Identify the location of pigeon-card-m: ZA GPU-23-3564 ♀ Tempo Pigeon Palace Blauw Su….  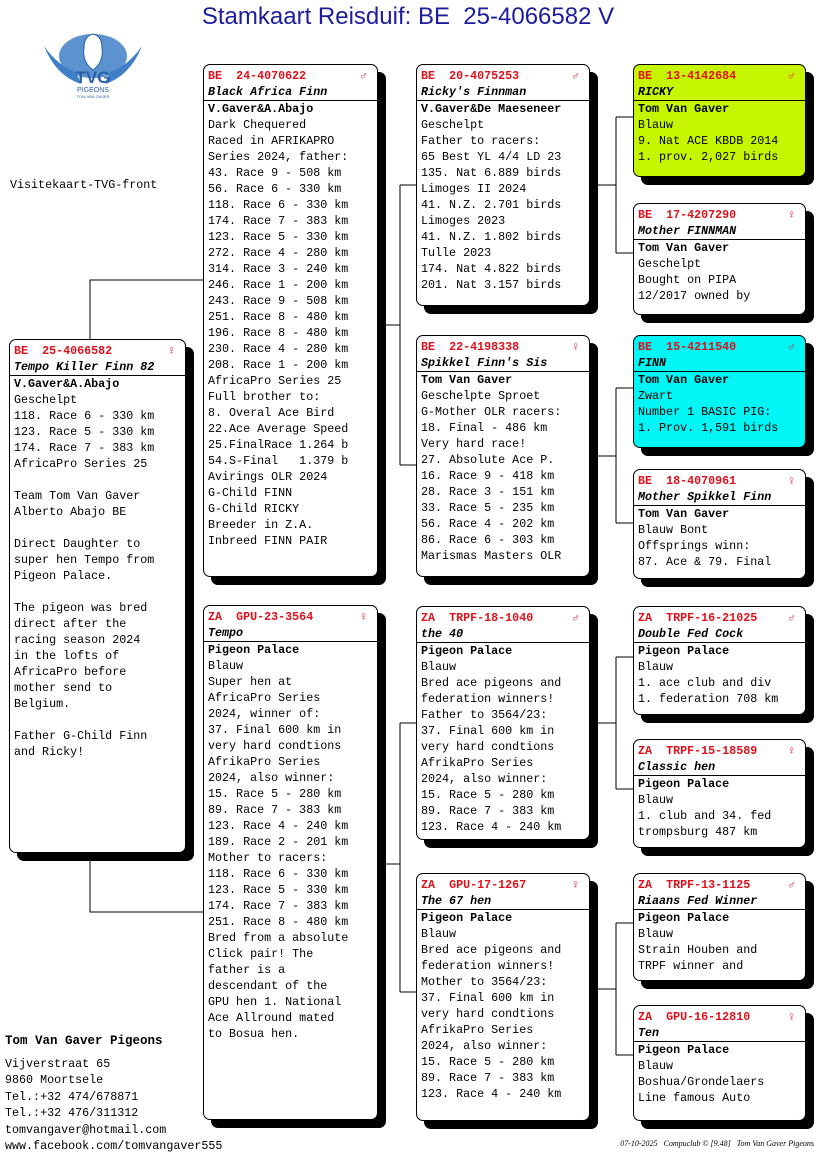
(290, 862).